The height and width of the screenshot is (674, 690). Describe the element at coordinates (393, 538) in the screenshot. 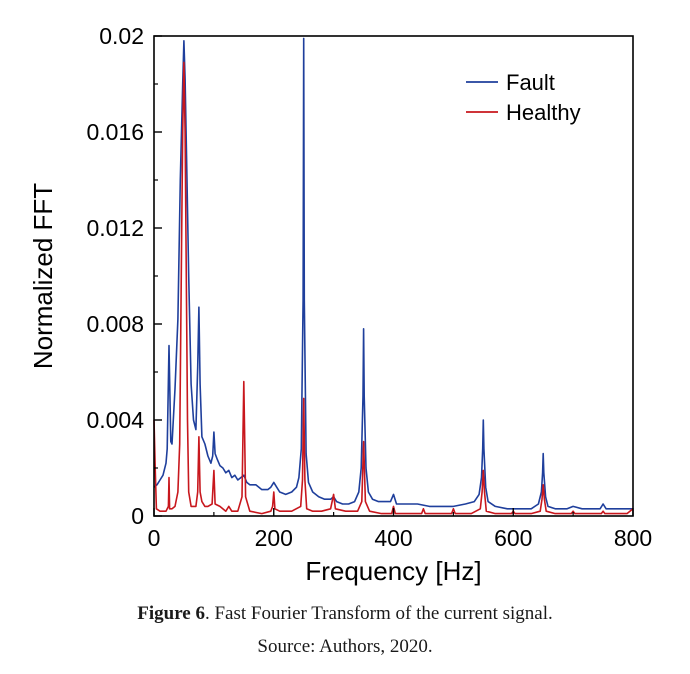

I see `x-tick-label: 400` at that location.